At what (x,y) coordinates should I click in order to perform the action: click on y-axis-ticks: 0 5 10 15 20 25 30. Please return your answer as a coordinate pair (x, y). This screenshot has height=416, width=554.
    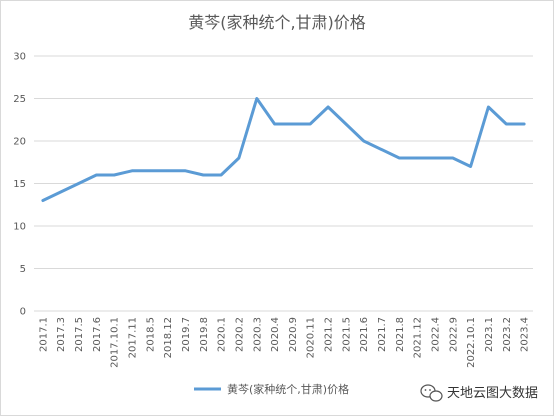
    Looking at the image, I should click on (19, 185).